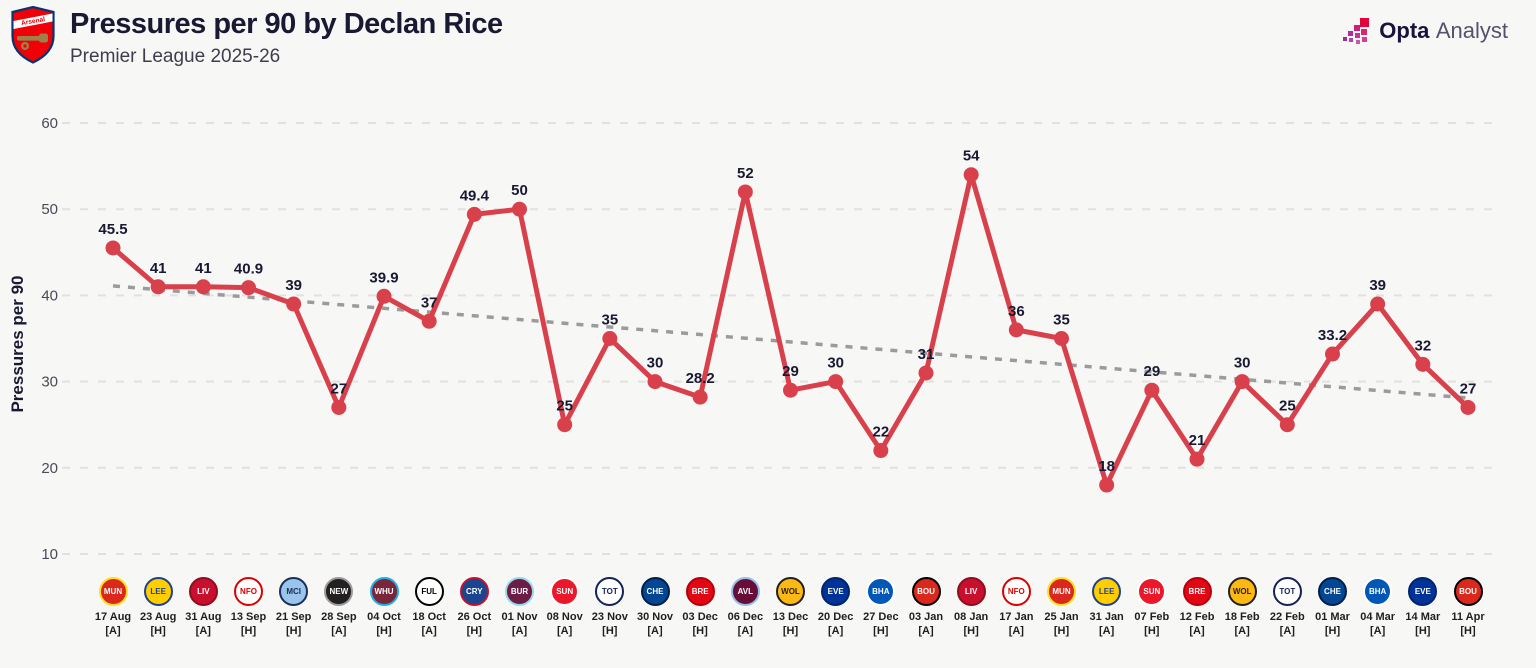 The image size is (1536, 668). I want to click on data-label: 18, so click(1106, 466).